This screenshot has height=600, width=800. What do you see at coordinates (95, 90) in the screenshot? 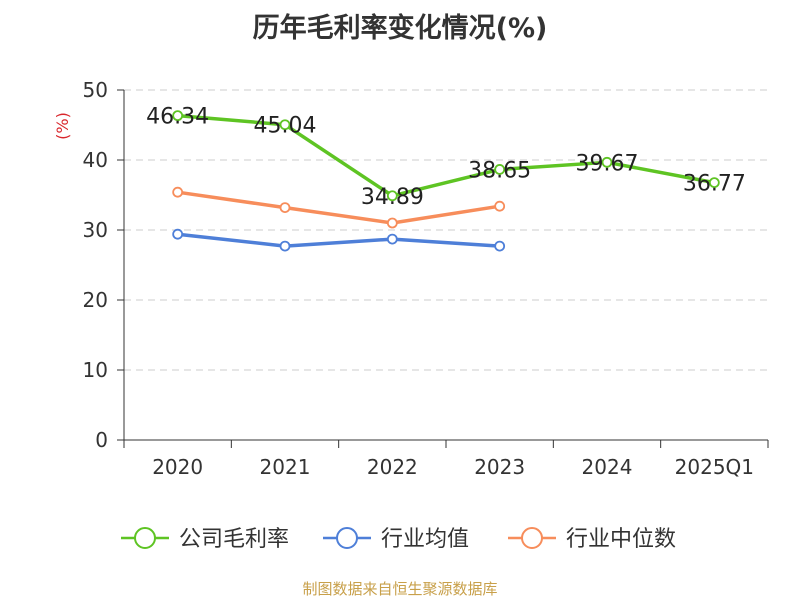
I see `y-tick-label: 50` at bounding box center [95, 90].